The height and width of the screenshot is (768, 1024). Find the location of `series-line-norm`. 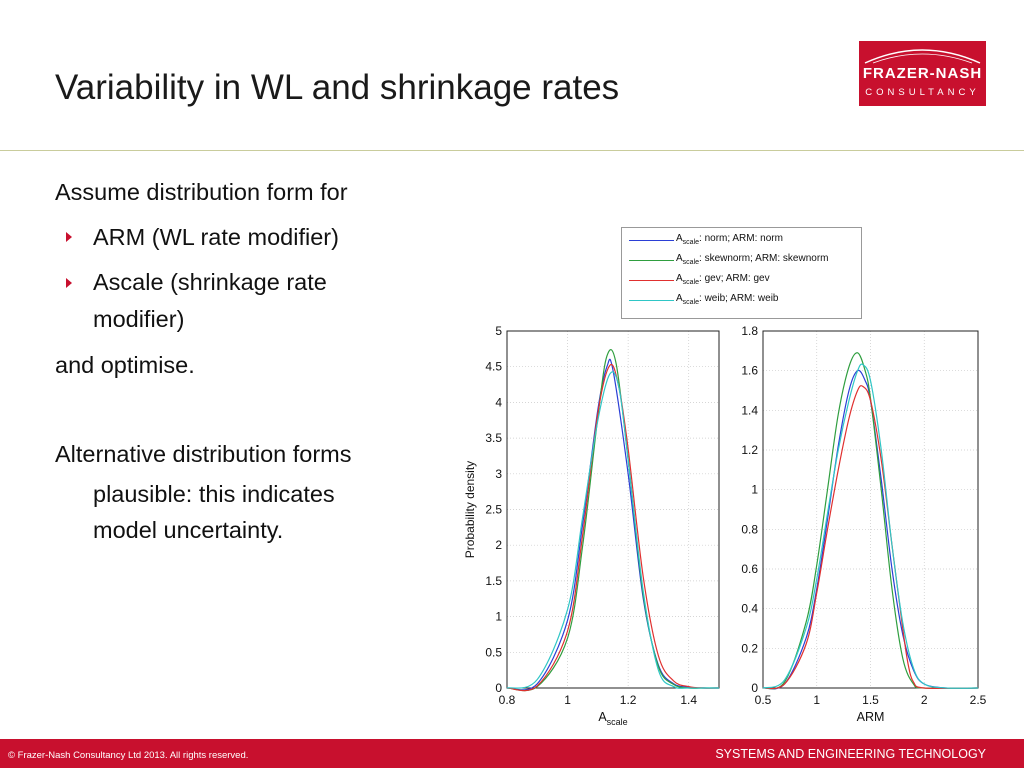

series-line-norm is located at coordinates (613, 524).